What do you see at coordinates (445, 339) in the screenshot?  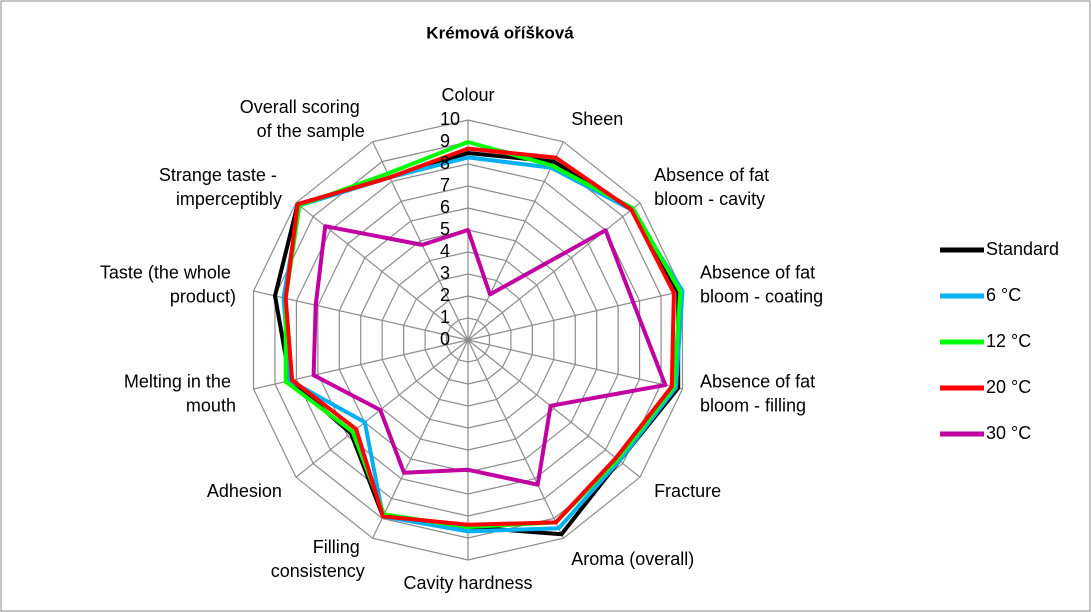 I see `r-tick-label: 0` at bounding box center [445, 339].